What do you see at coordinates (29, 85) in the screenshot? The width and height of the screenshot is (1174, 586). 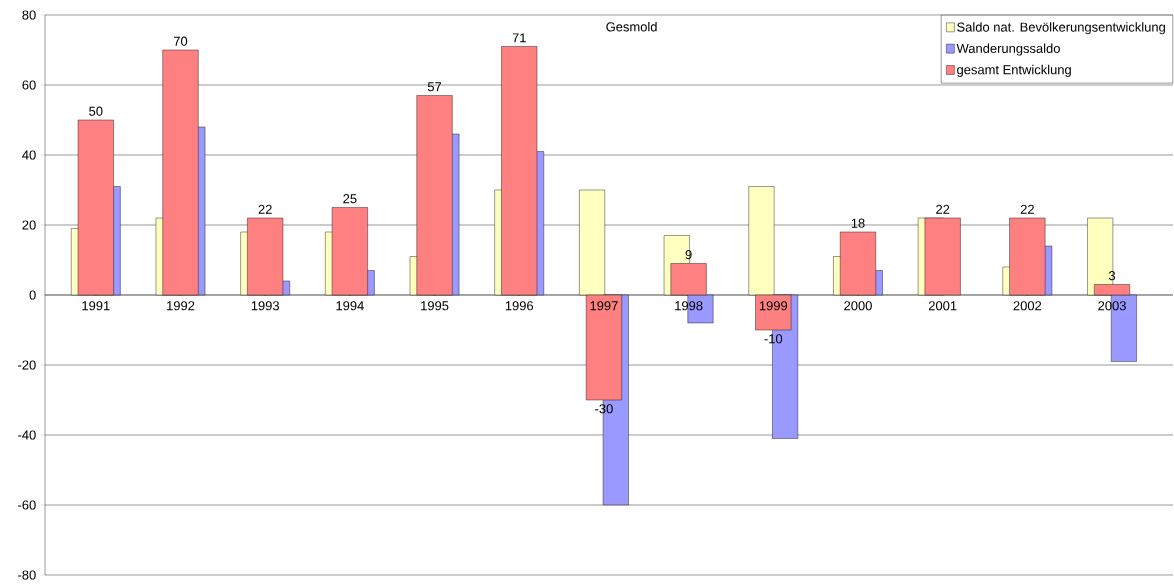 I see `y-tick-label: 60` at bounding box center [29, 85].